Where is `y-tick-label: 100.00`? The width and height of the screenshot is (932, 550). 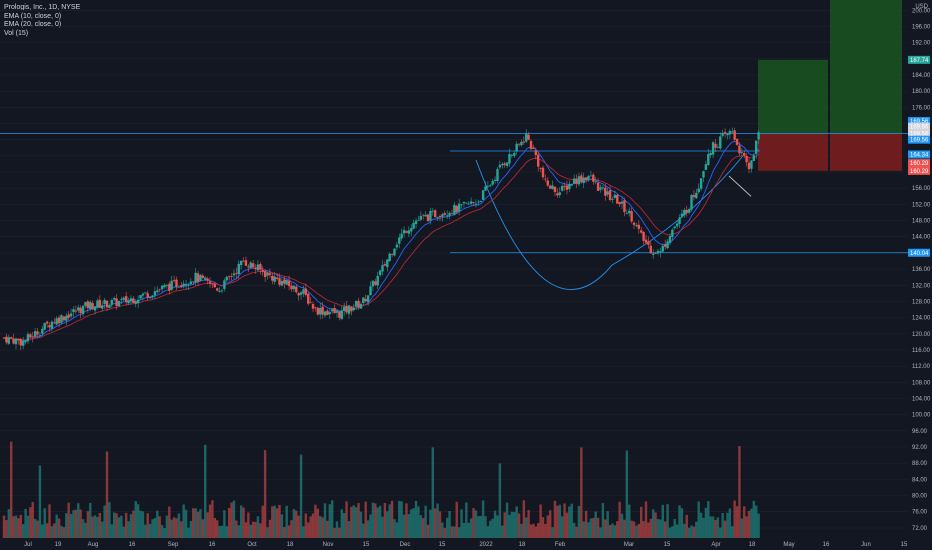 y-tick-label: 100.00 is located at coordinates (921, 416).